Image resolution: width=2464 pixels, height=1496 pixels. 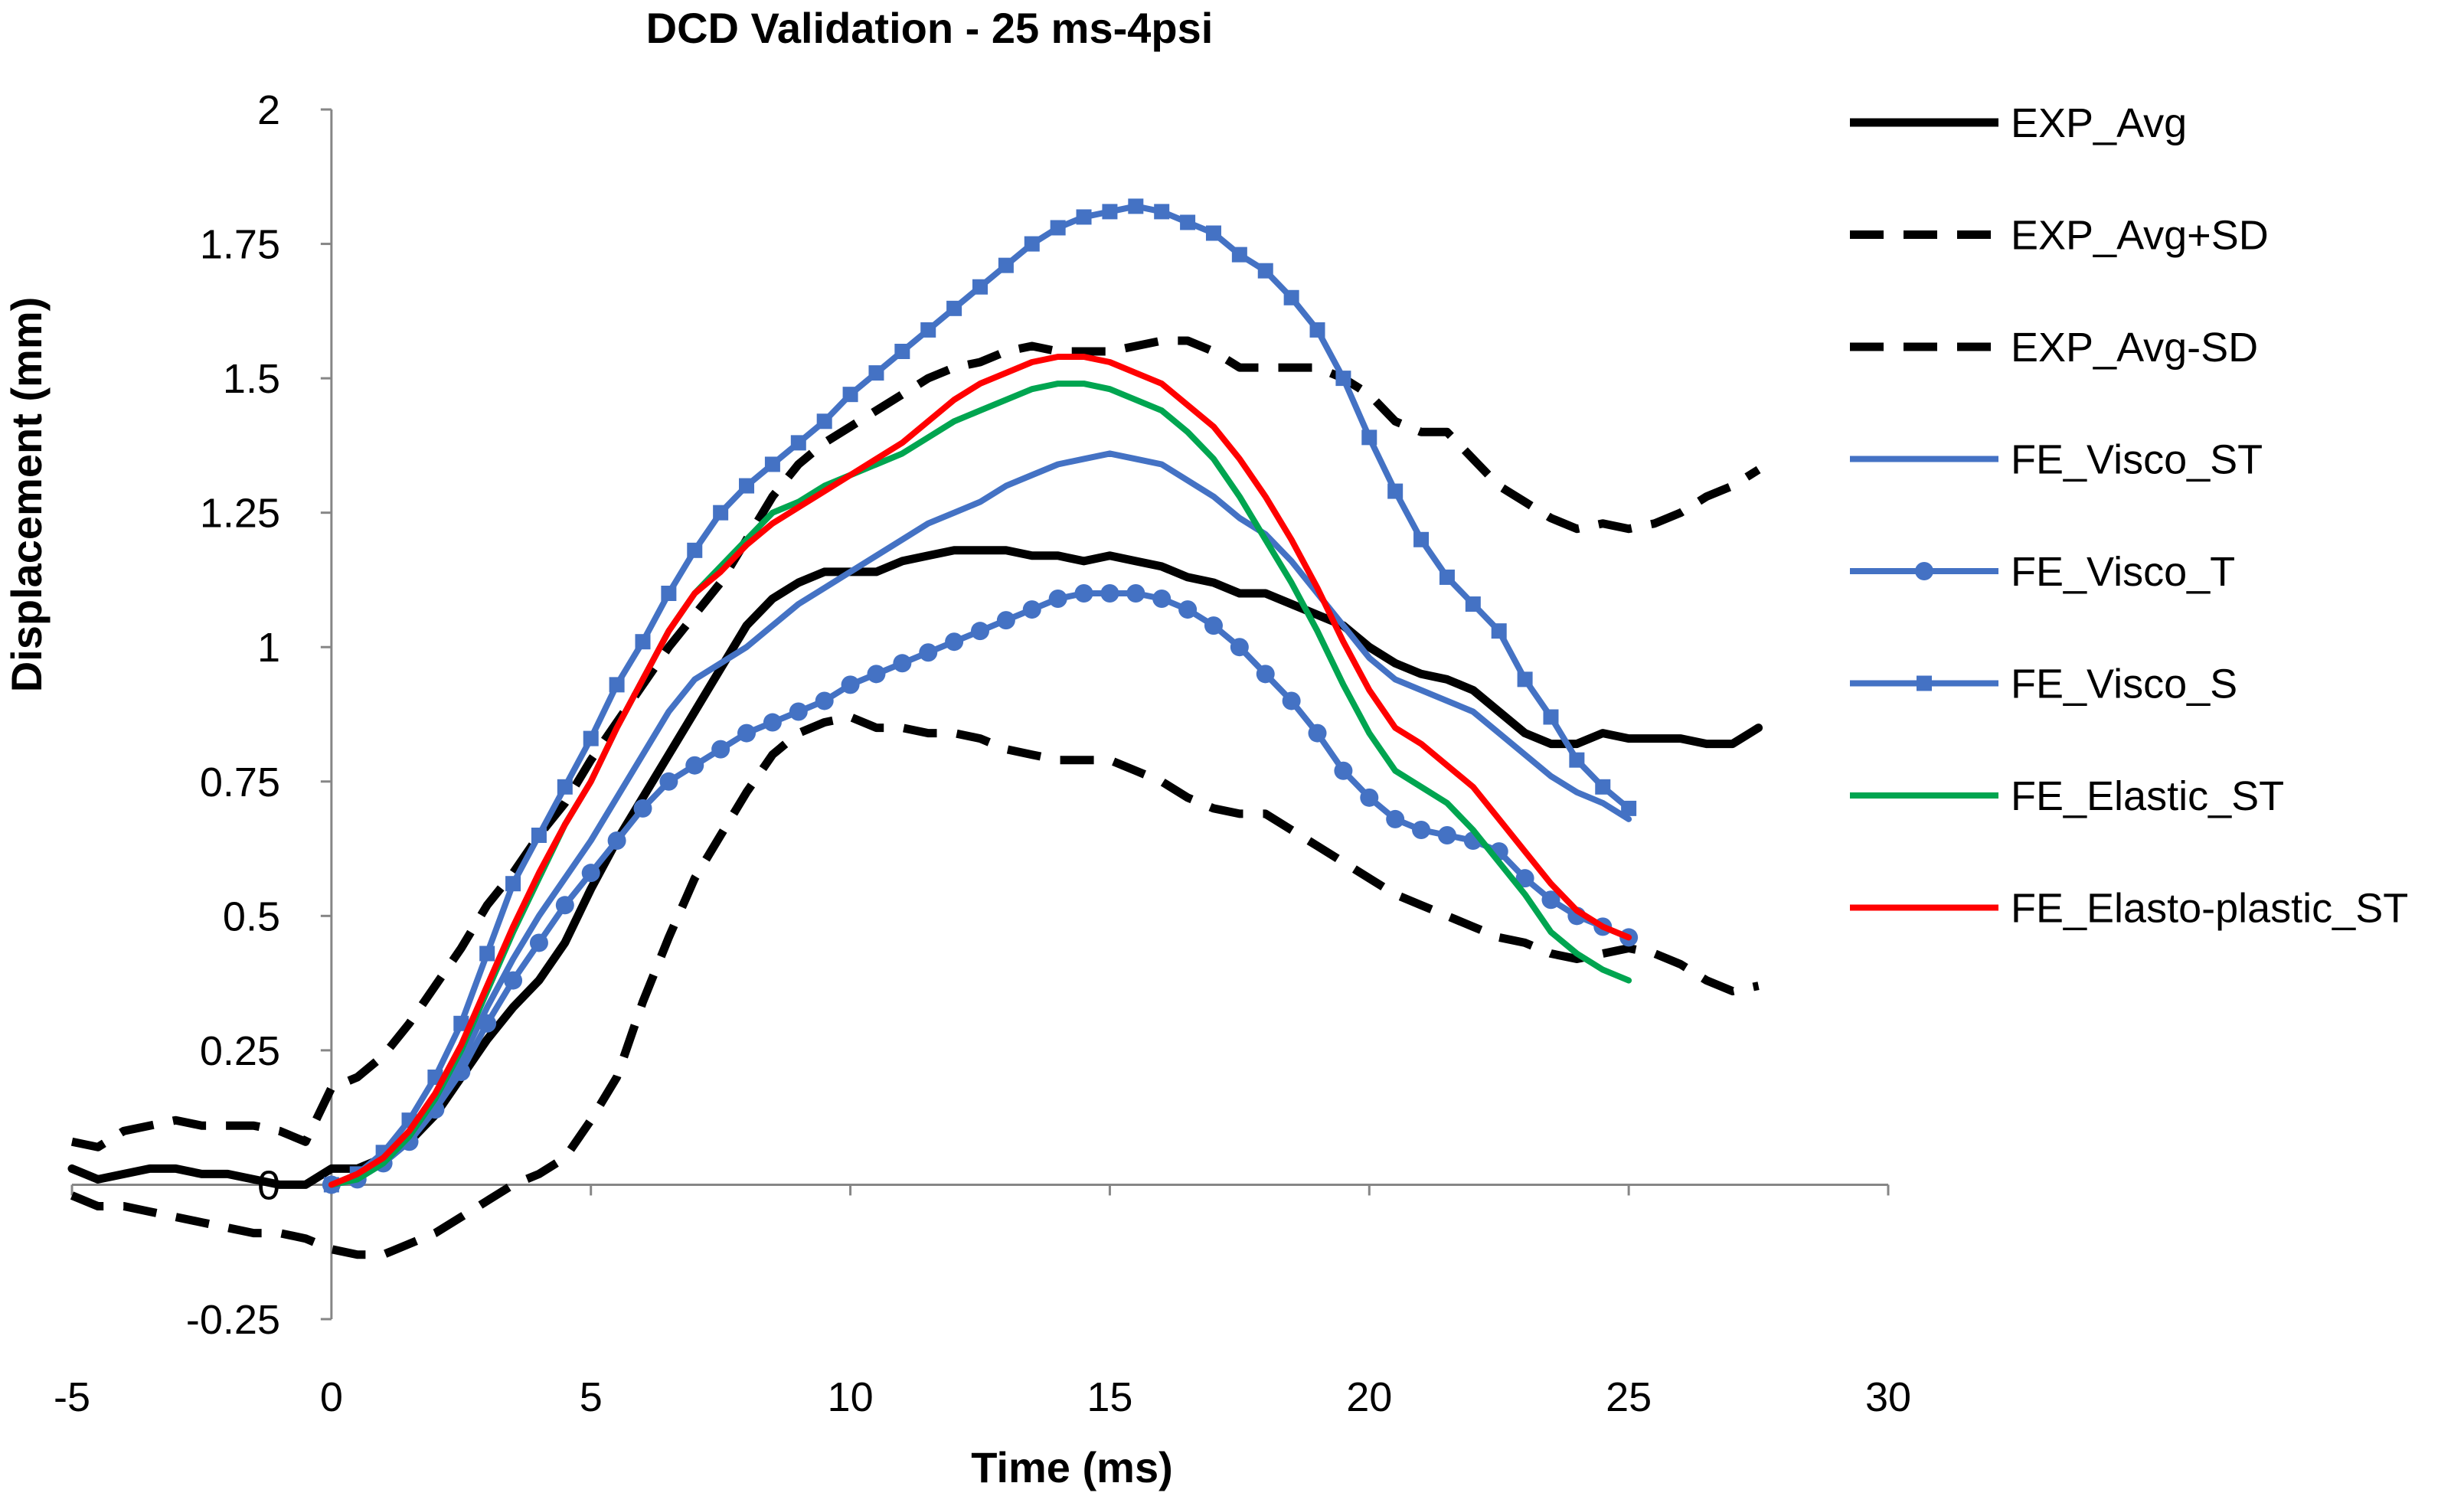 What do you see at coordinates (1071, 1467) in the screenshot?
I see `x-axis-label: Time (ms)` at bounding box center [1071, 1467].